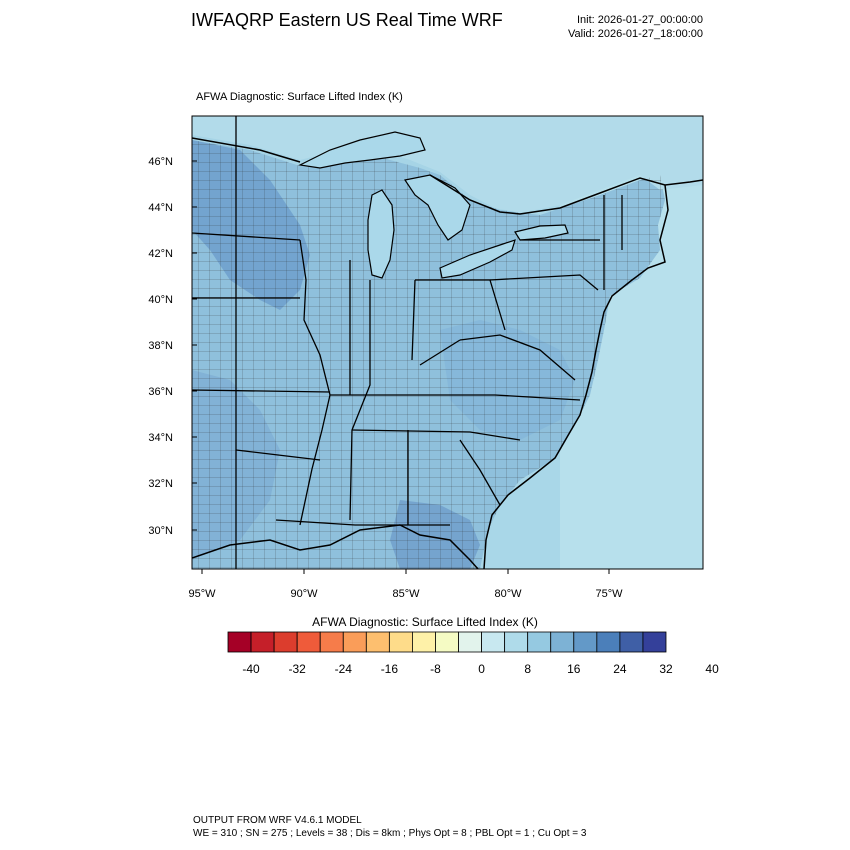 Image resolution: width=850 pixels, height=850 pixels. I want to click on lake-superior, so click(362, 150).